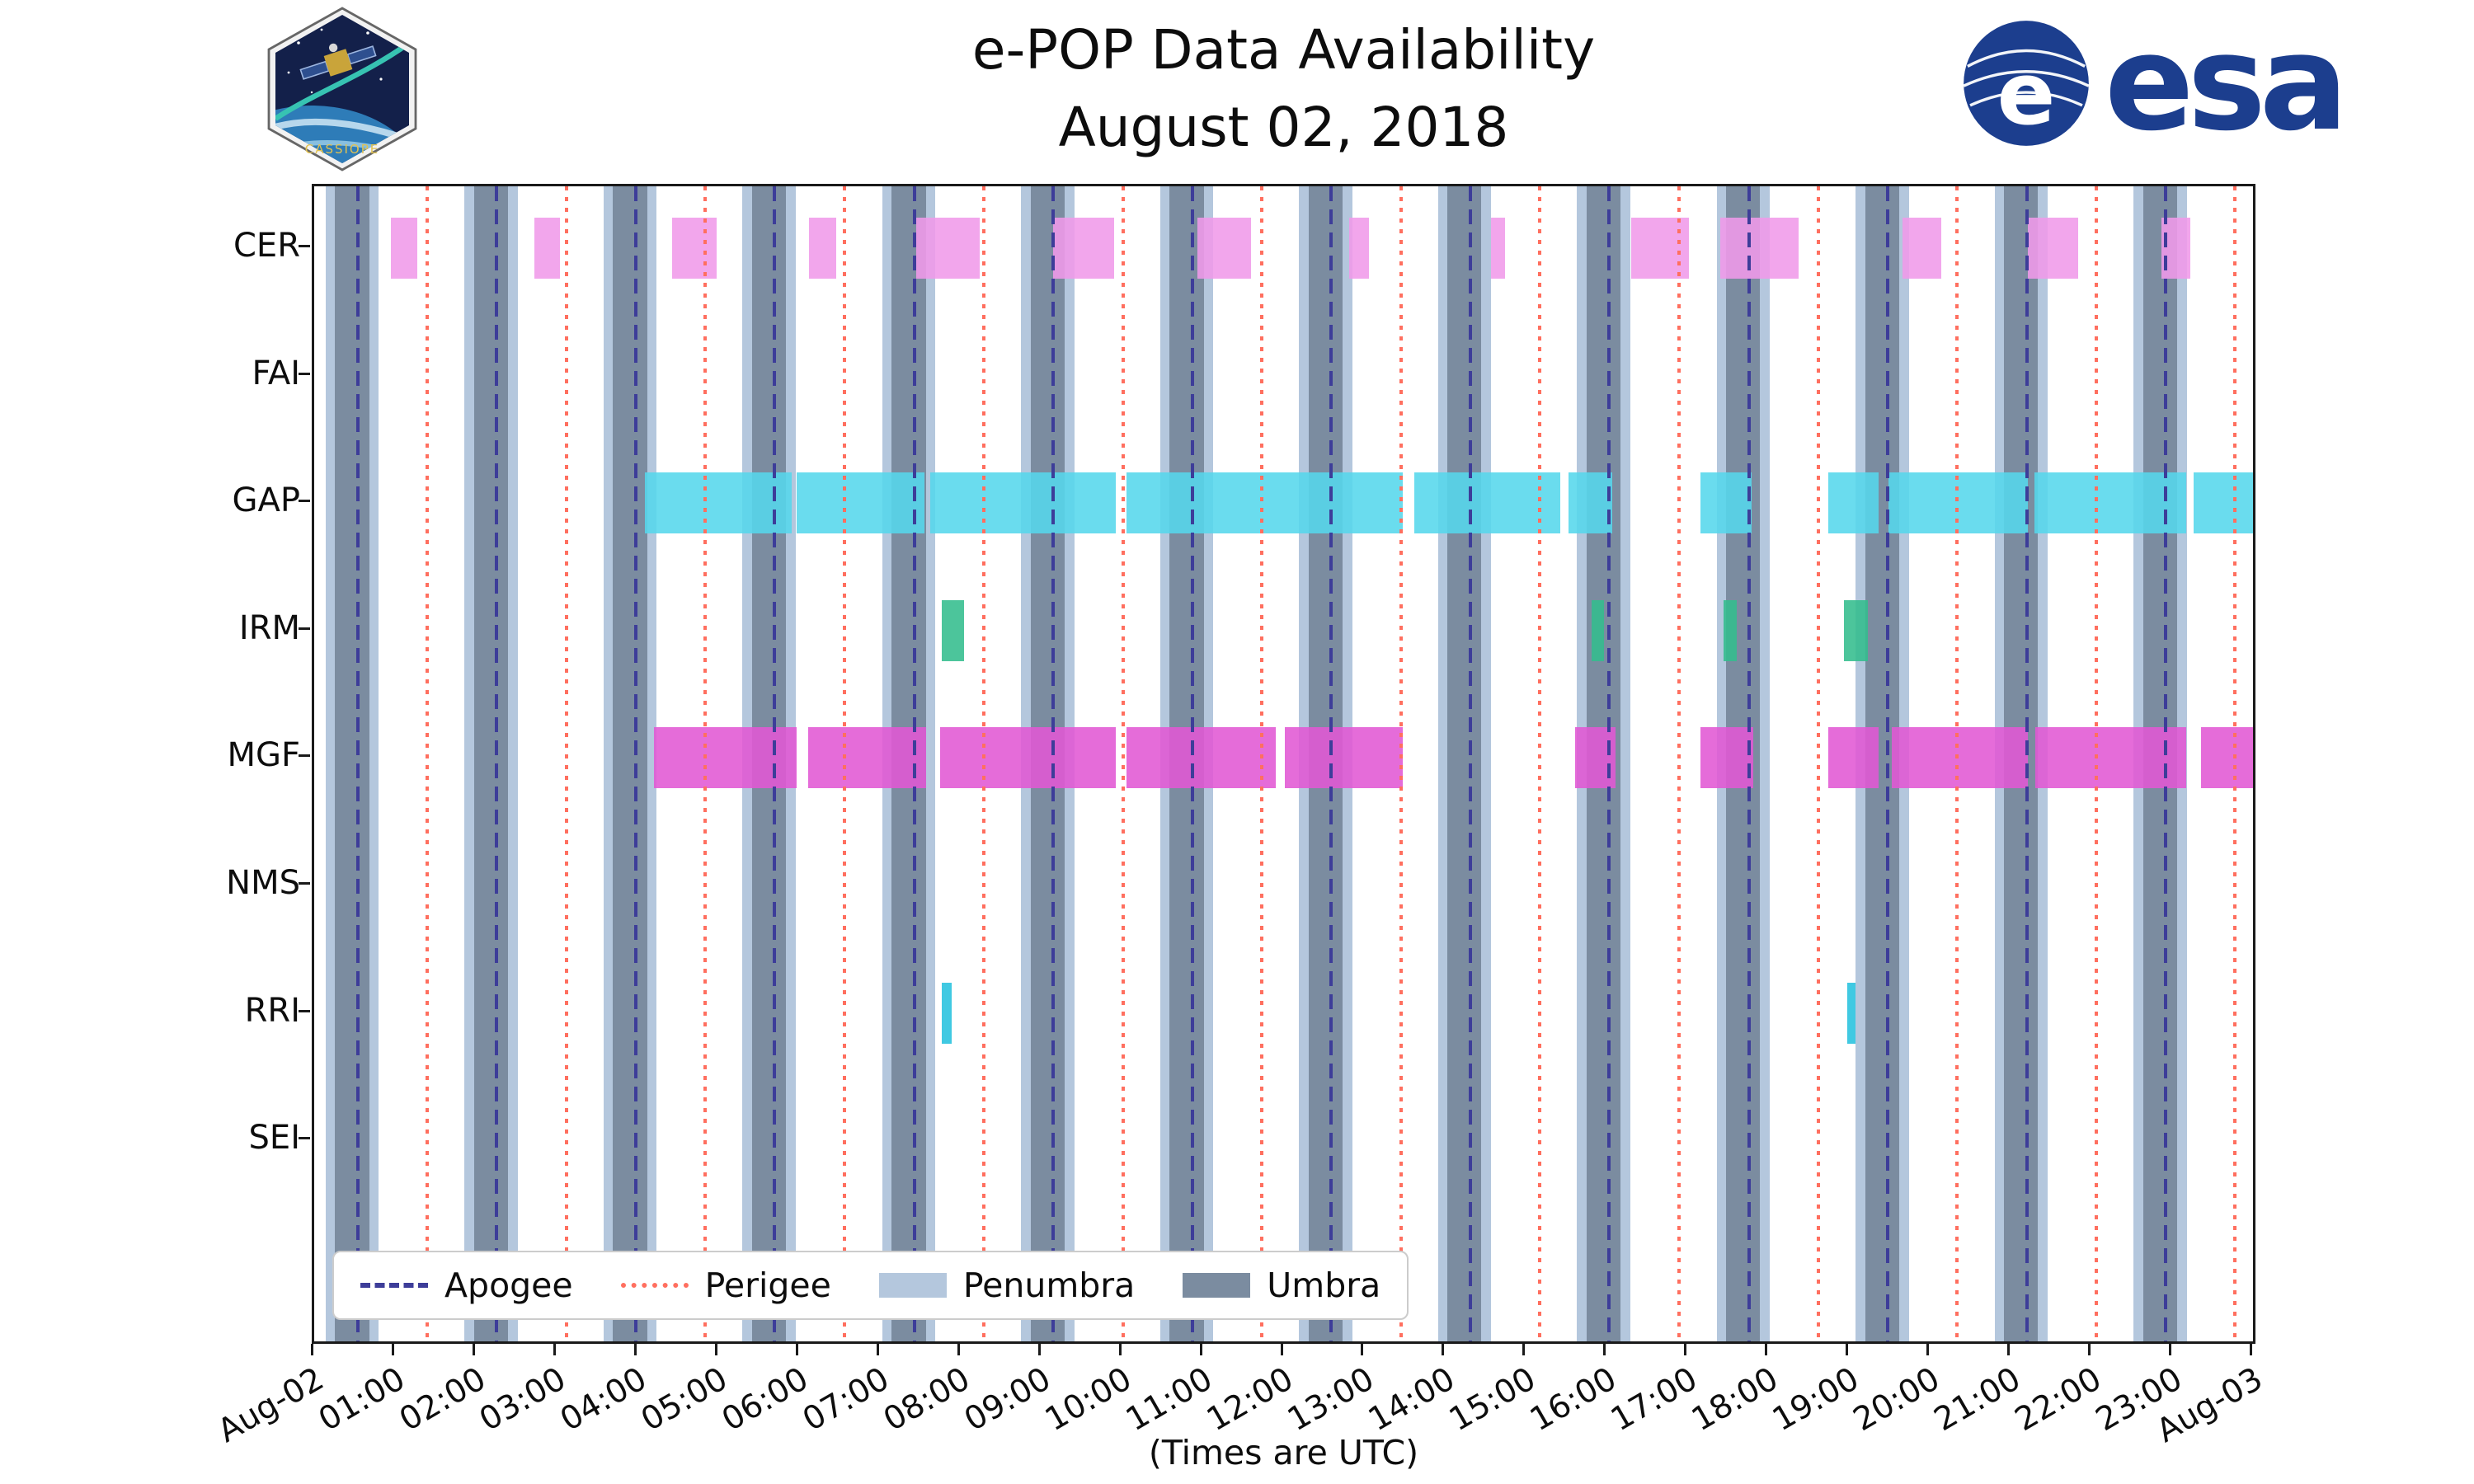 This screenshot has width=2474, height=1484. What do you see at coordinates (1573, 1399) in the screenshot?
I see `x-tick-label-text: 16:00` at bounding box center [1573, 1399].